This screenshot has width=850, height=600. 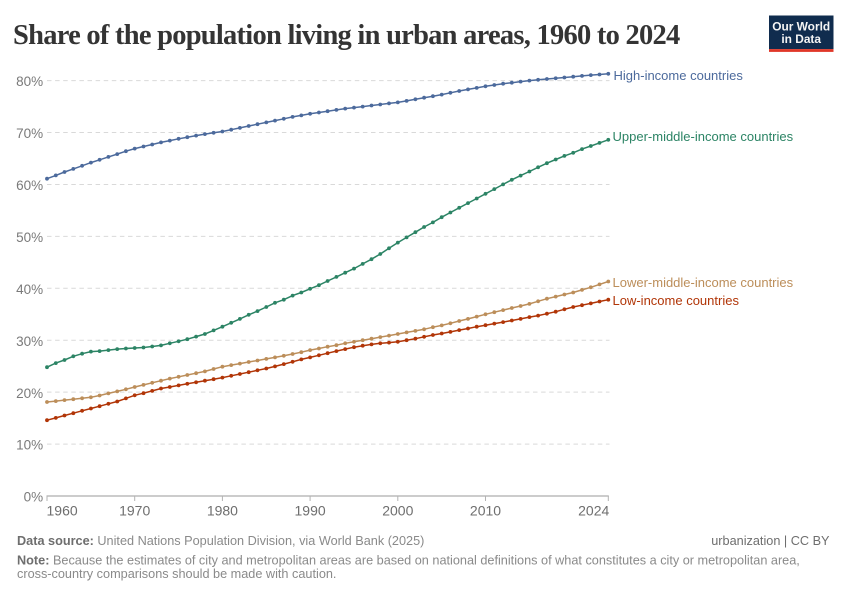 I want to click on svg-text: 10%, so click(x=29, y=445).